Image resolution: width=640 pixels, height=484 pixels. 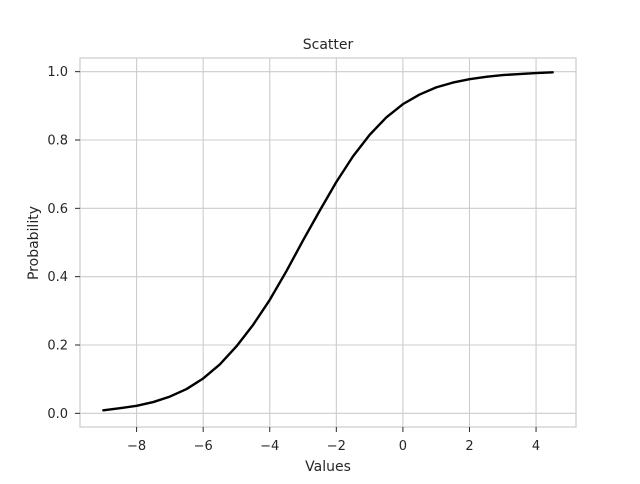 What do you see at coordinates (57, 346) in the screenshot?
I see `y-tick-label: 0.2` at bounding box center [57, 346].